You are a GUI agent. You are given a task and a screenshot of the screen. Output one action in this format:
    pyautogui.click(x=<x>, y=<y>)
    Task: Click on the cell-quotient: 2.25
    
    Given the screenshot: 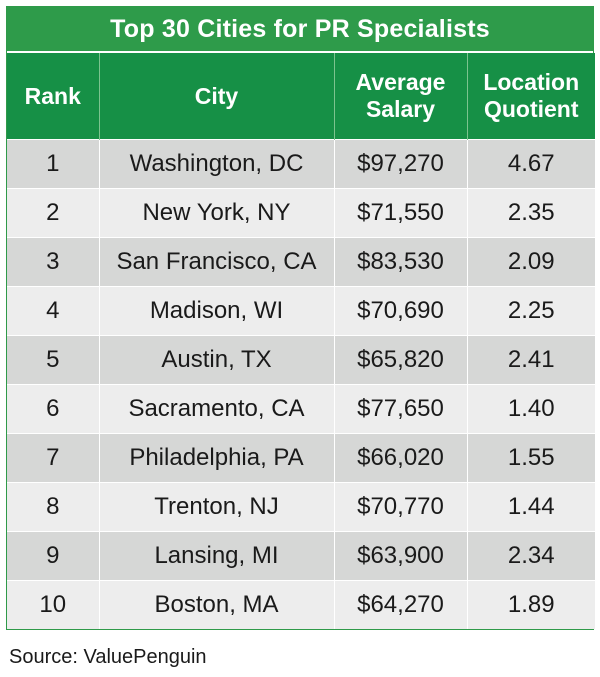 What is the action you would take?
    pyautogui.click(x=530, y=311)
    